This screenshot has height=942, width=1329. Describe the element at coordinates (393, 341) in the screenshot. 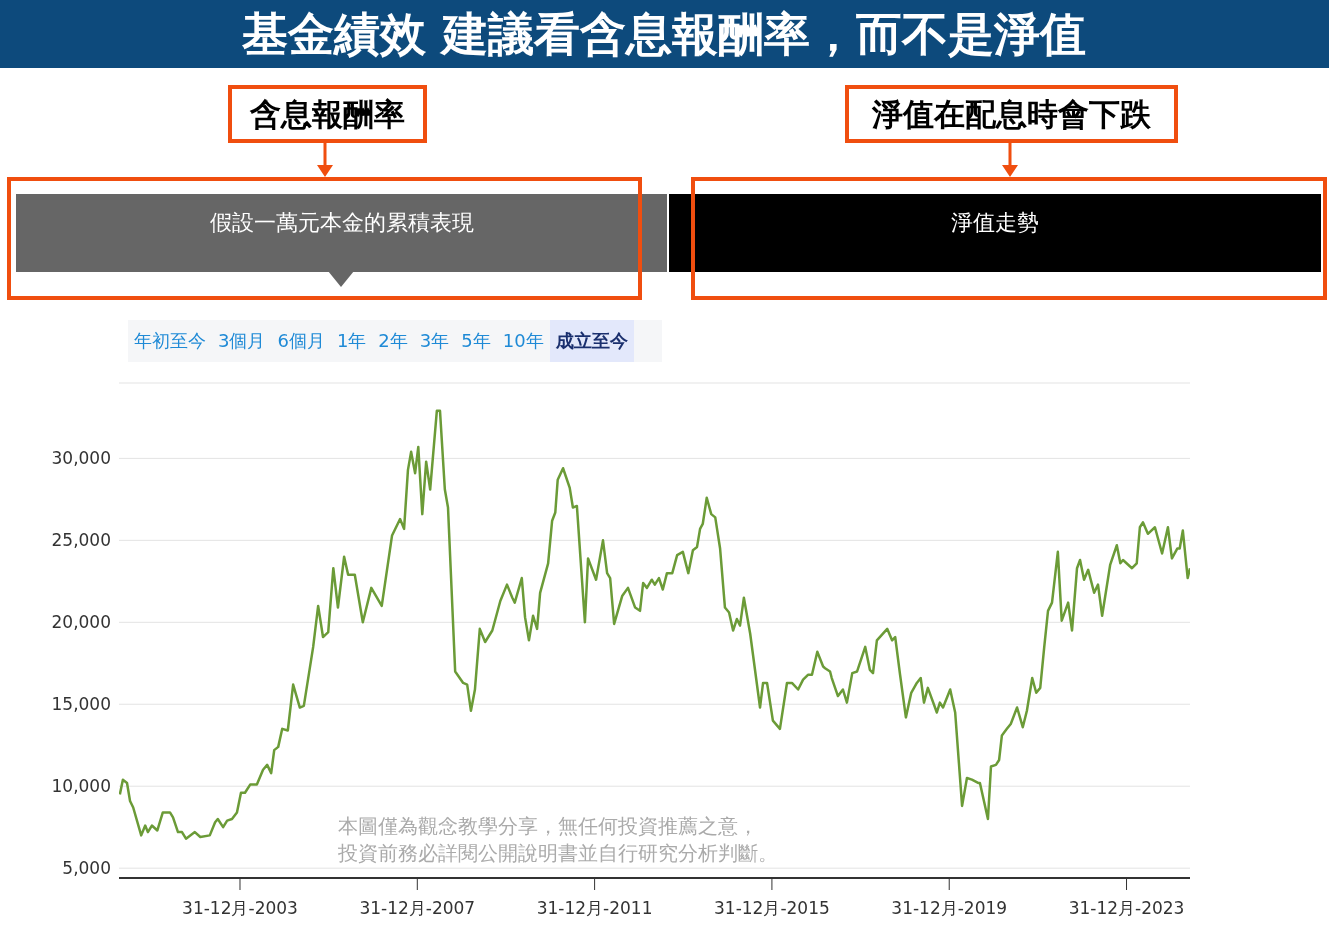

I see `text: 2年` at that location.